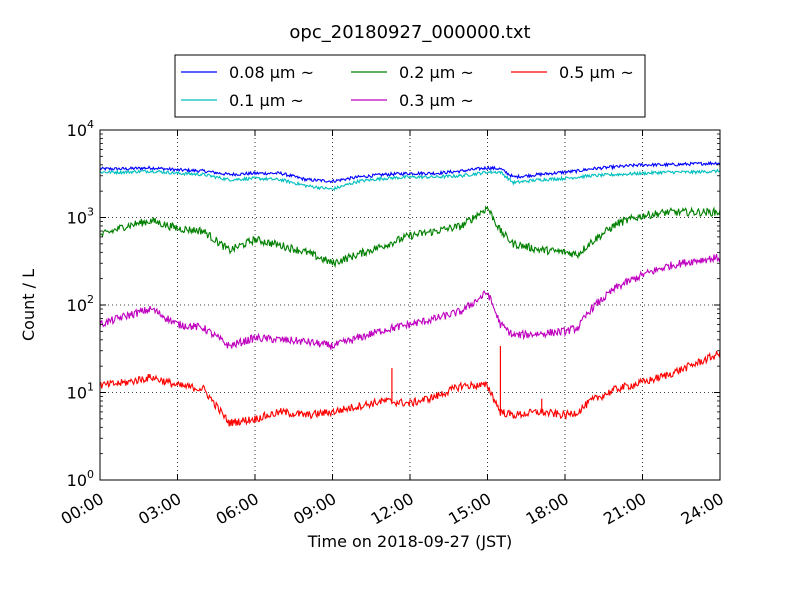 The width and height of the screenshot is (800, 604). I want to click on x-tick-label: 09:00, so click(314, 509).